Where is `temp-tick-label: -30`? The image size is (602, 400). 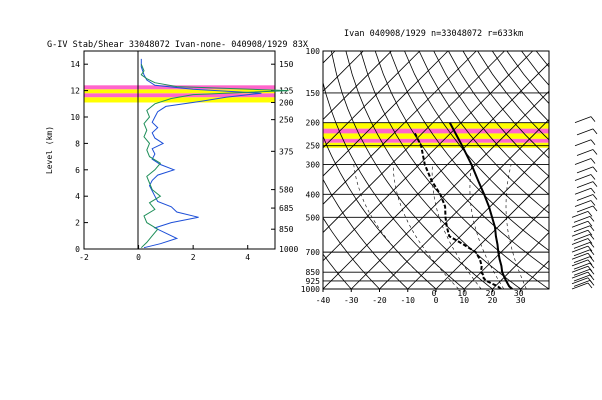 temp-tick-label: -30 is located at coordinates (351, 300).